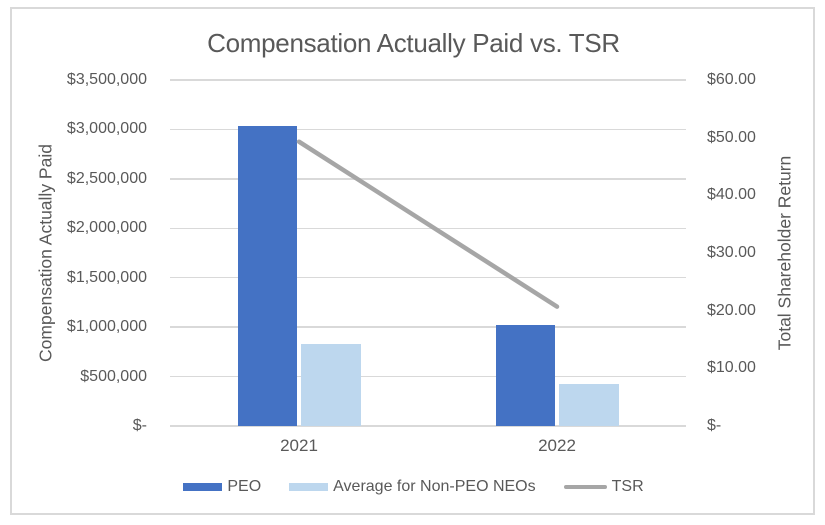  Describe the element at coordinates (106, 79) in the screenshot. I see `left-axis-tick-label: $3,500,000` at that location.